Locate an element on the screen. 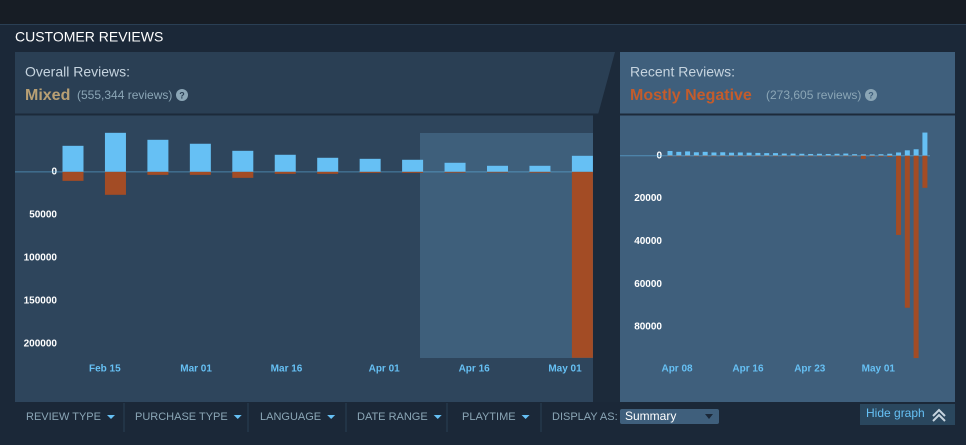 This screenshot has width=966, height=445. recent-count: (273,605 reviews) is located at coordinates (813, 95).